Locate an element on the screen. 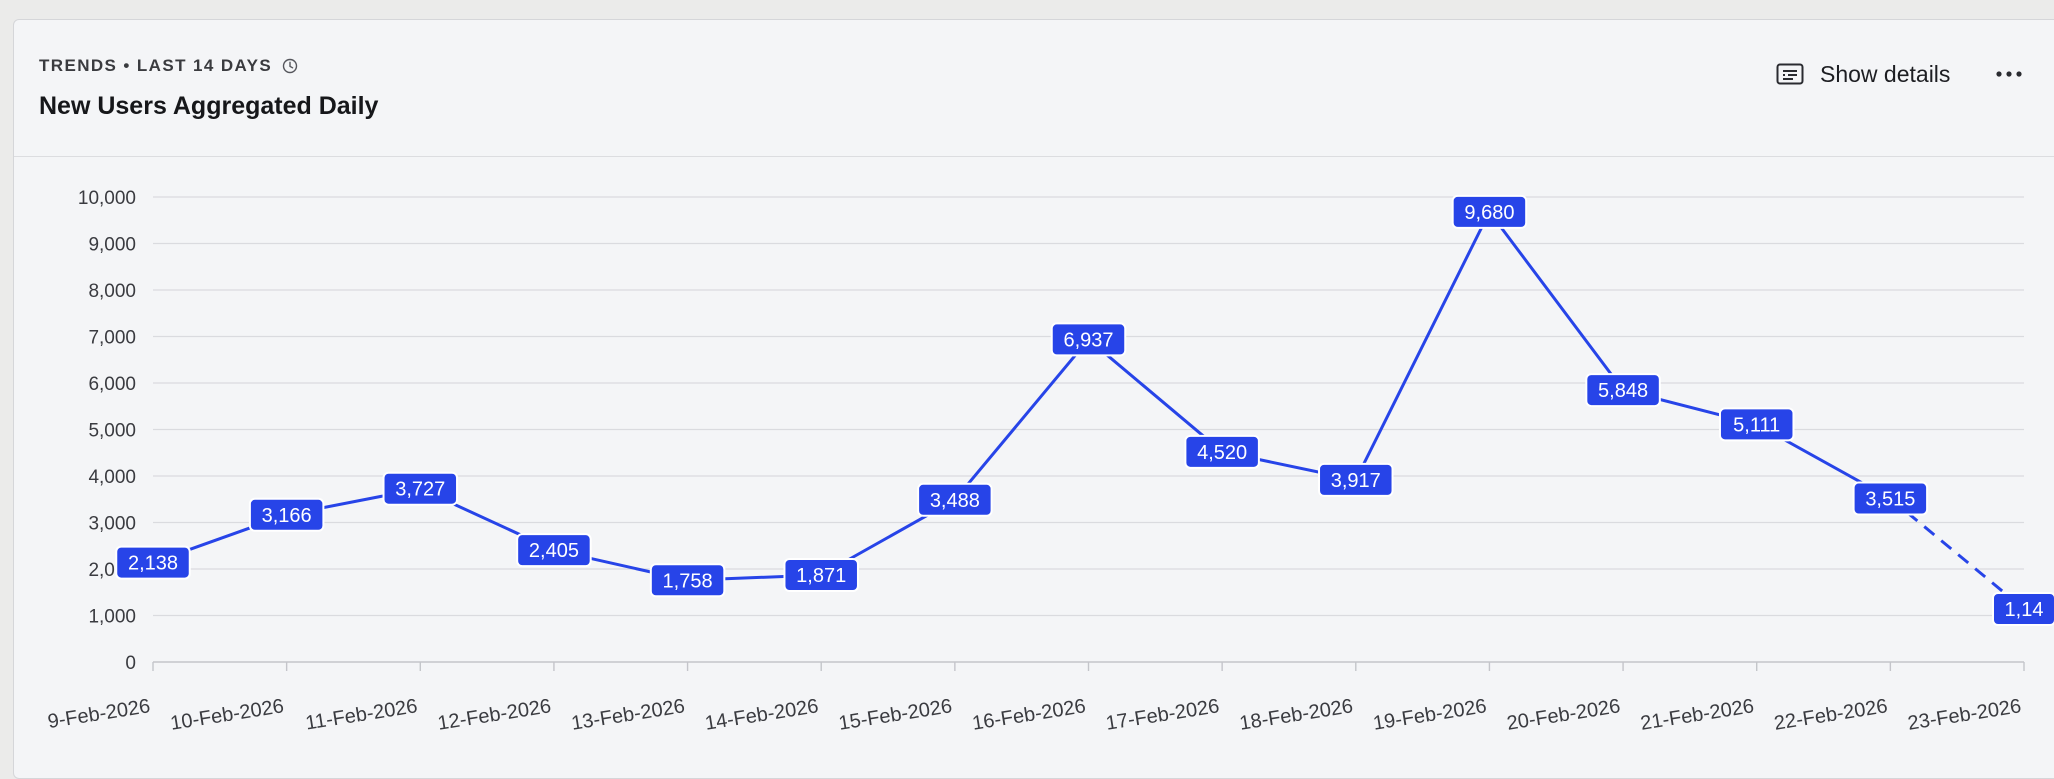 Image resolution: width=2054 pixels, height=779 pixels. y-tick-label: 1,000 is located at coordinates (112, 617).